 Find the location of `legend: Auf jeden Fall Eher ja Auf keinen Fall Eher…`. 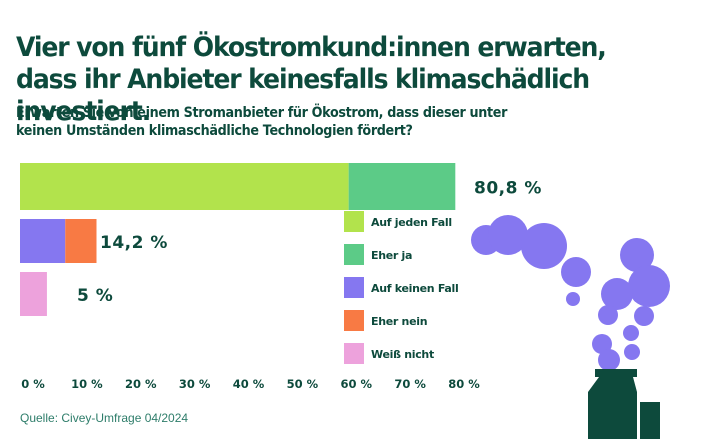

legend: Auf jeden Fall Eher ja Auf keinen Fall Eher… is located at coordinates (401, 287).